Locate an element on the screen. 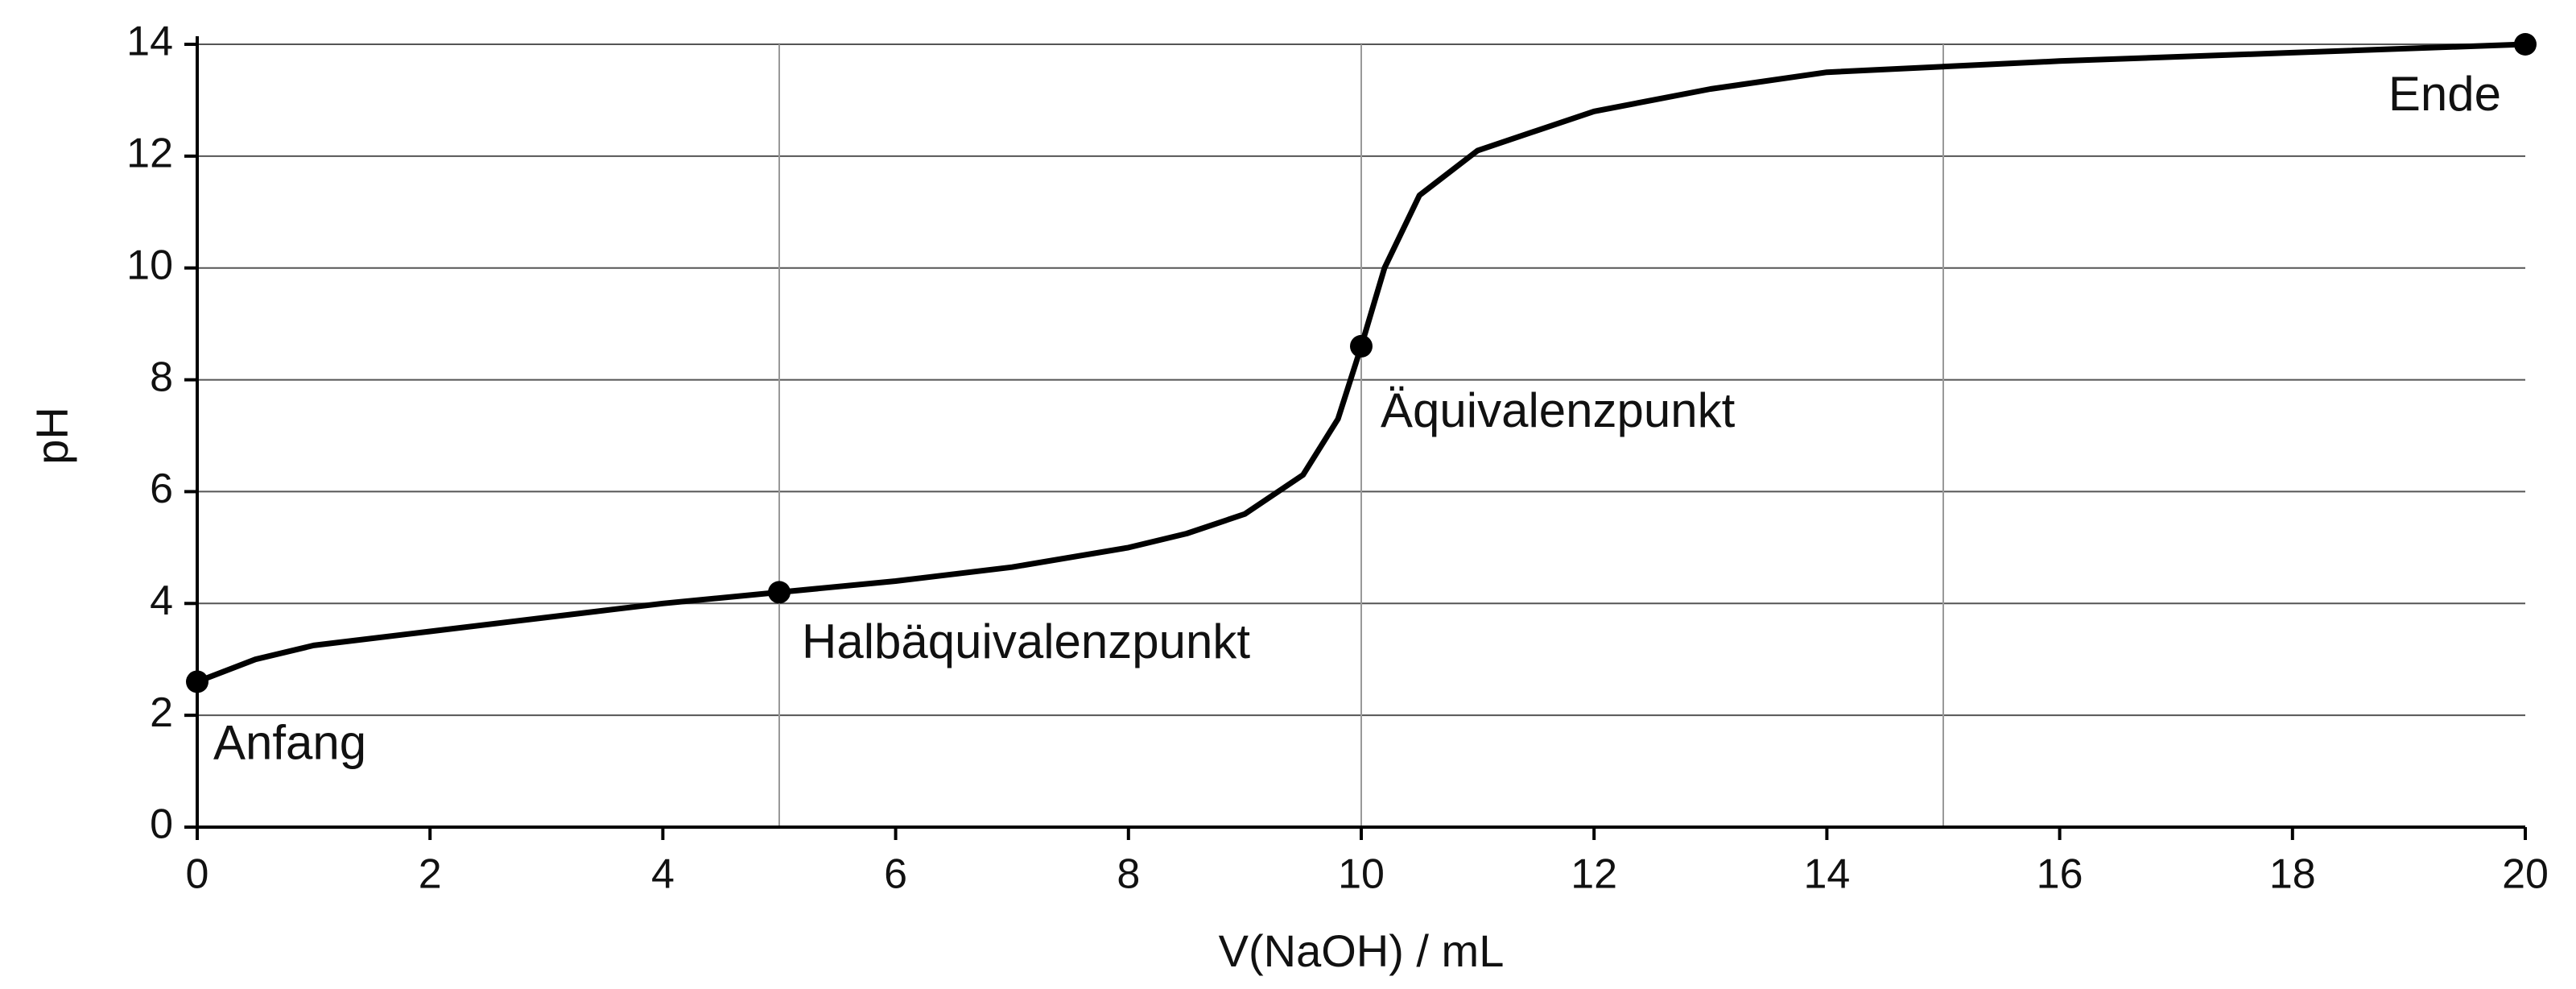  x-tick-label: 8 is located at coordinates (1128, 874).